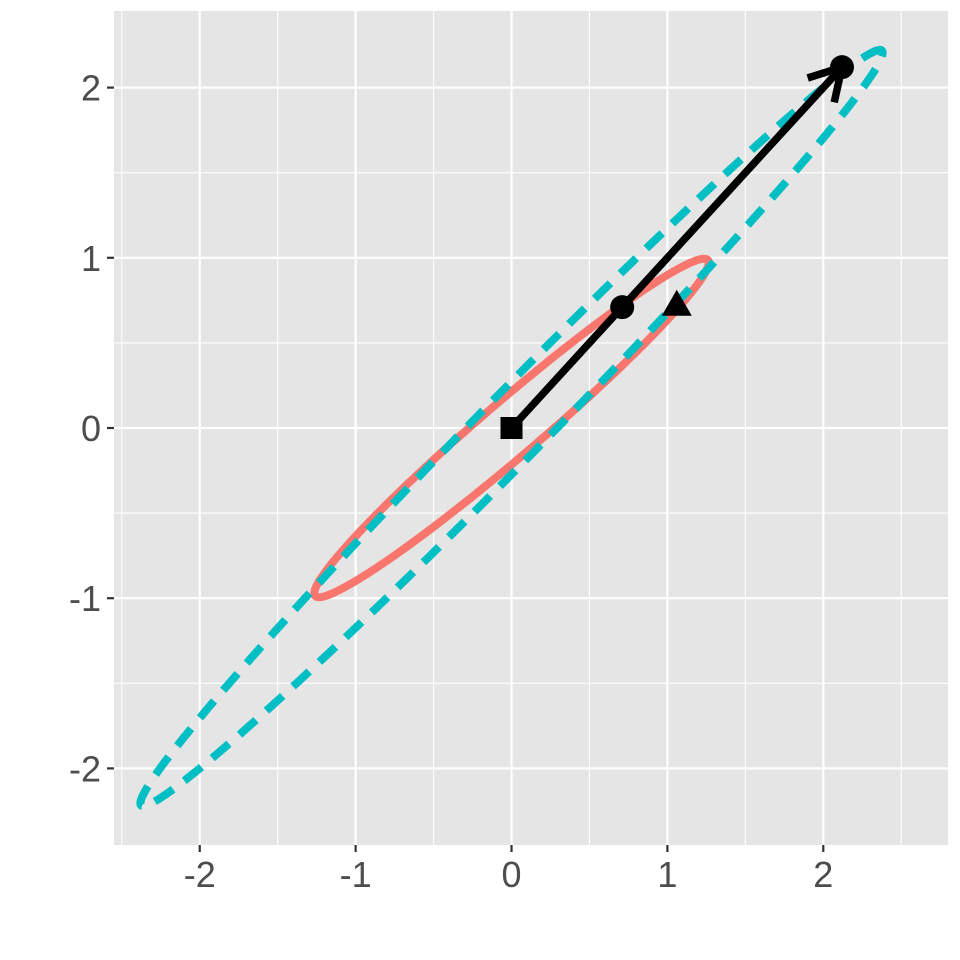 Image resolution: width=960 pixels, height=960 pixels. I want to click on point-square, so click(511, 428).